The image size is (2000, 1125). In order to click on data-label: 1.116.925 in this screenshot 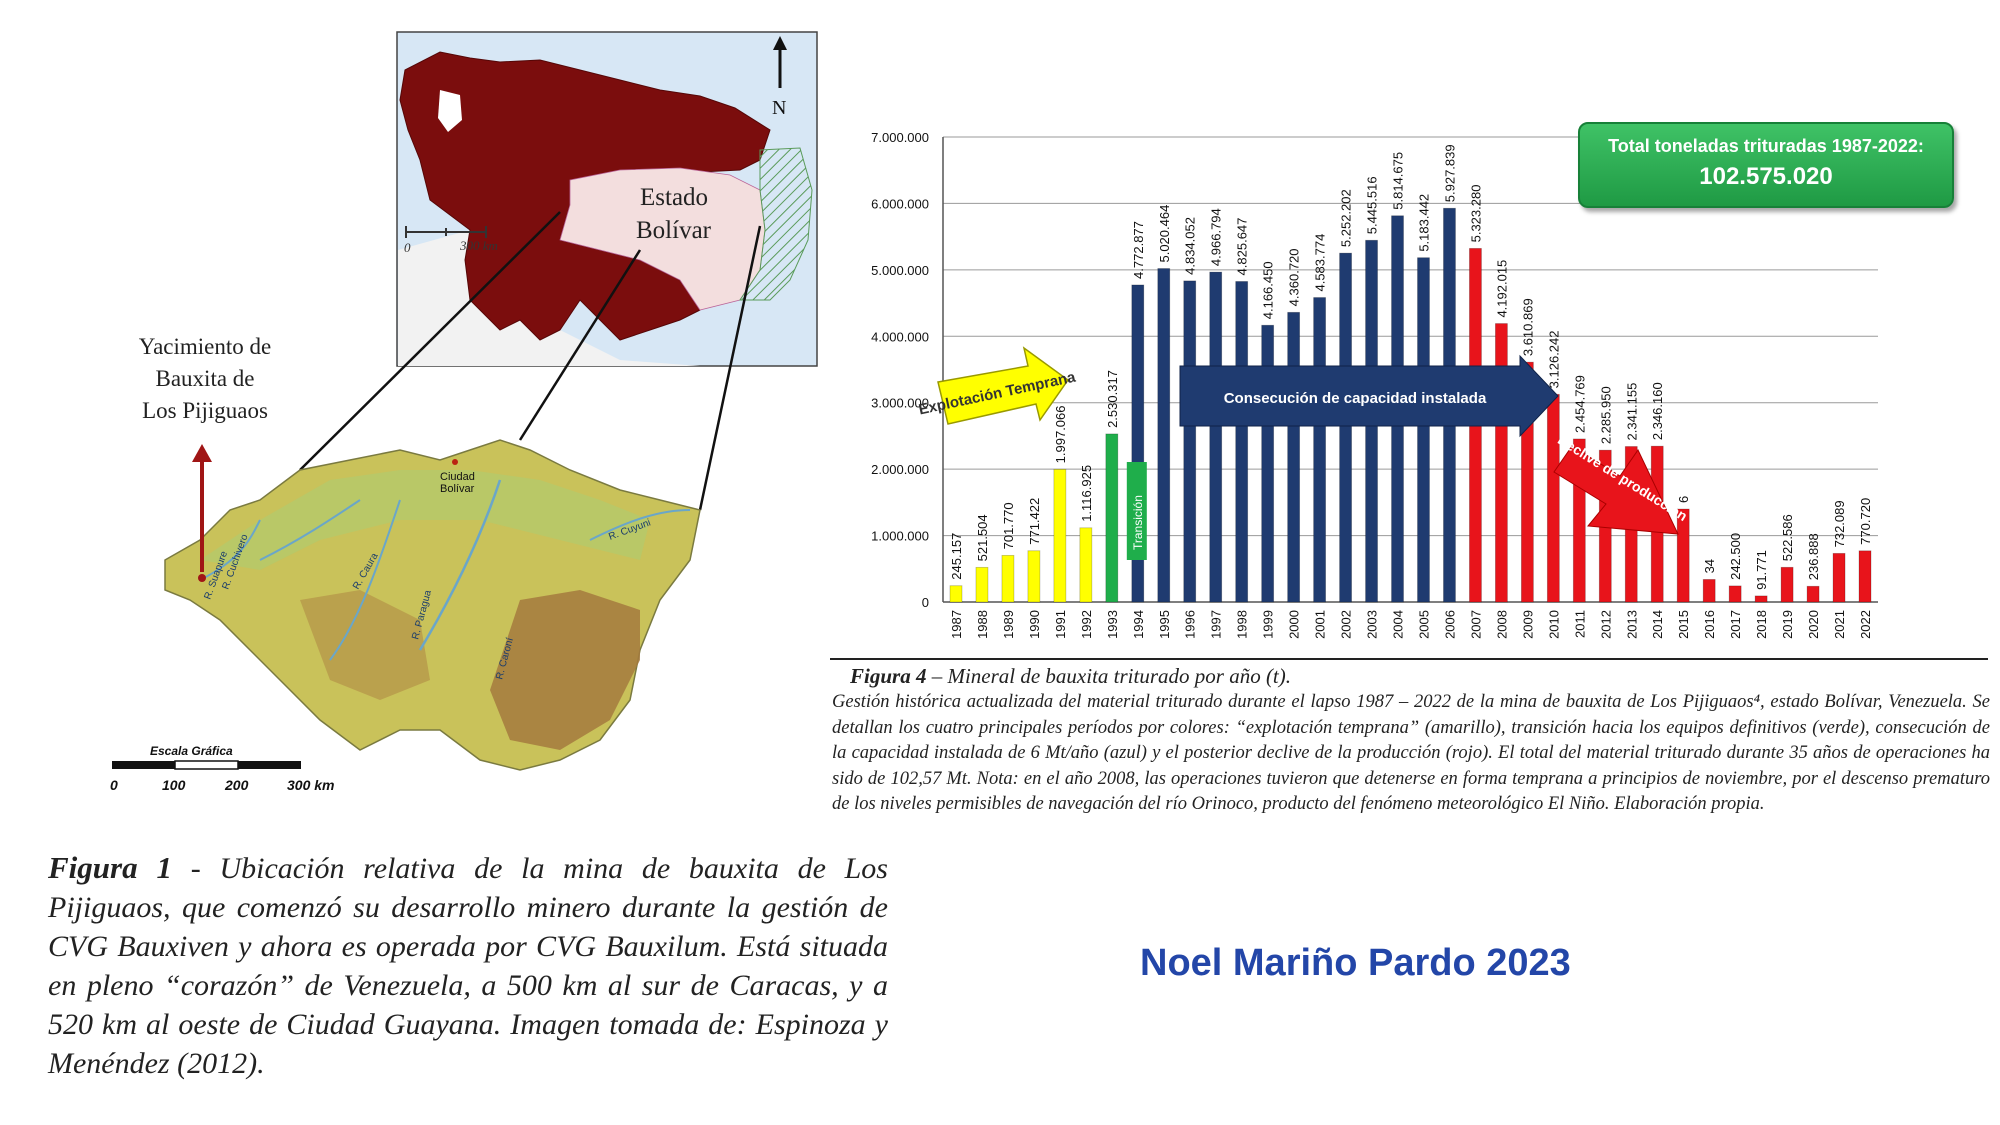, I will do `click(1086, 493)`.